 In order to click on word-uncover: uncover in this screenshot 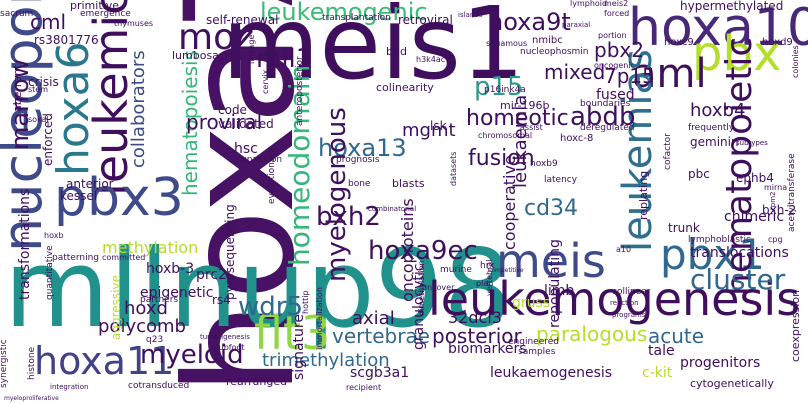, I will do `click(438, 287)`.